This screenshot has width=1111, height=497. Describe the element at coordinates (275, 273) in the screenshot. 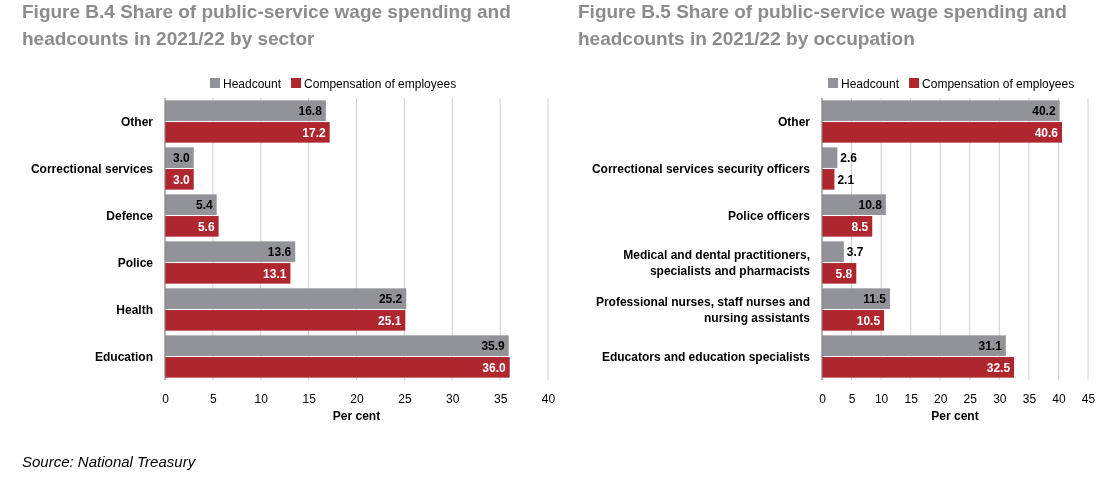

I see `data-label: 13.1` at that location.